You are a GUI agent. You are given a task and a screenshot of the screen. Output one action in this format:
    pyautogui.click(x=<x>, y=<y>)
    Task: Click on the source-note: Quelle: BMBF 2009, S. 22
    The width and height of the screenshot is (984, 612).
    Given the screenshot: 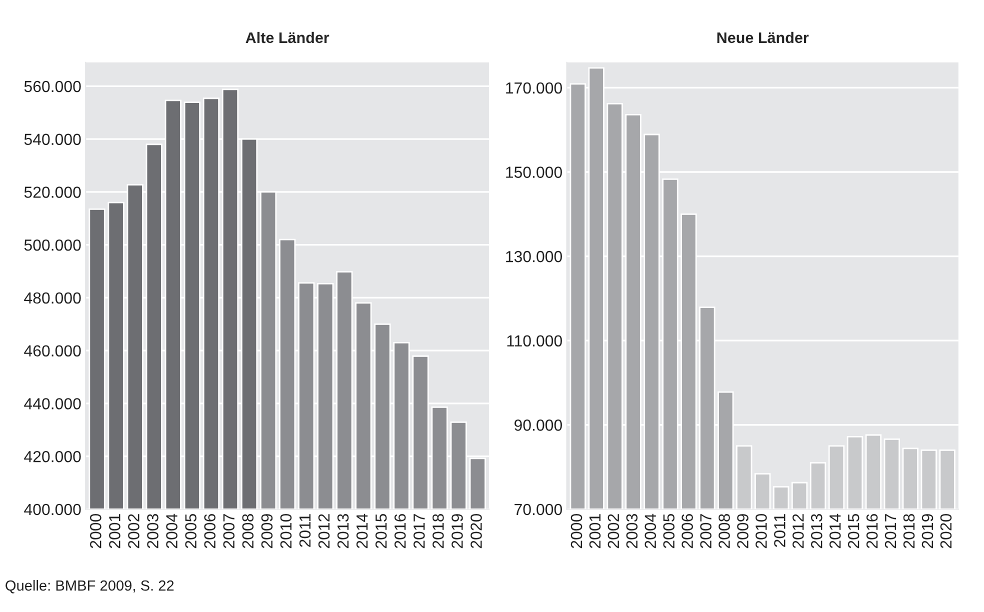 What is the action you would take?
    pyautogui.click(x=90, y=587)
    